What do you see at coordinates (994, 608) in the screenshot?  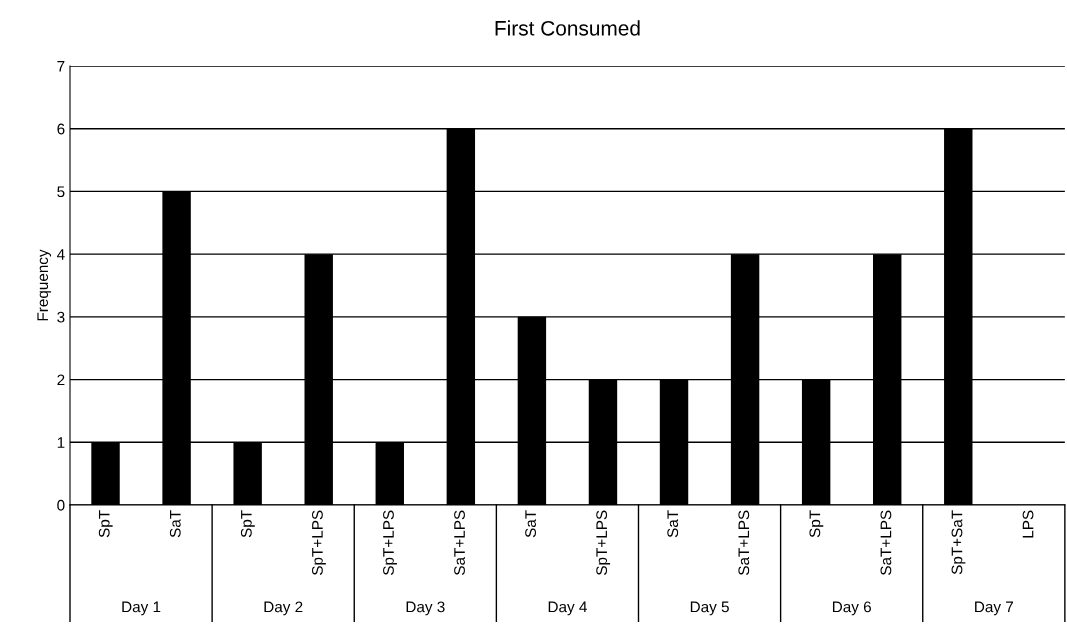 I see `text: Day 7` at bounding box center [994, 608].